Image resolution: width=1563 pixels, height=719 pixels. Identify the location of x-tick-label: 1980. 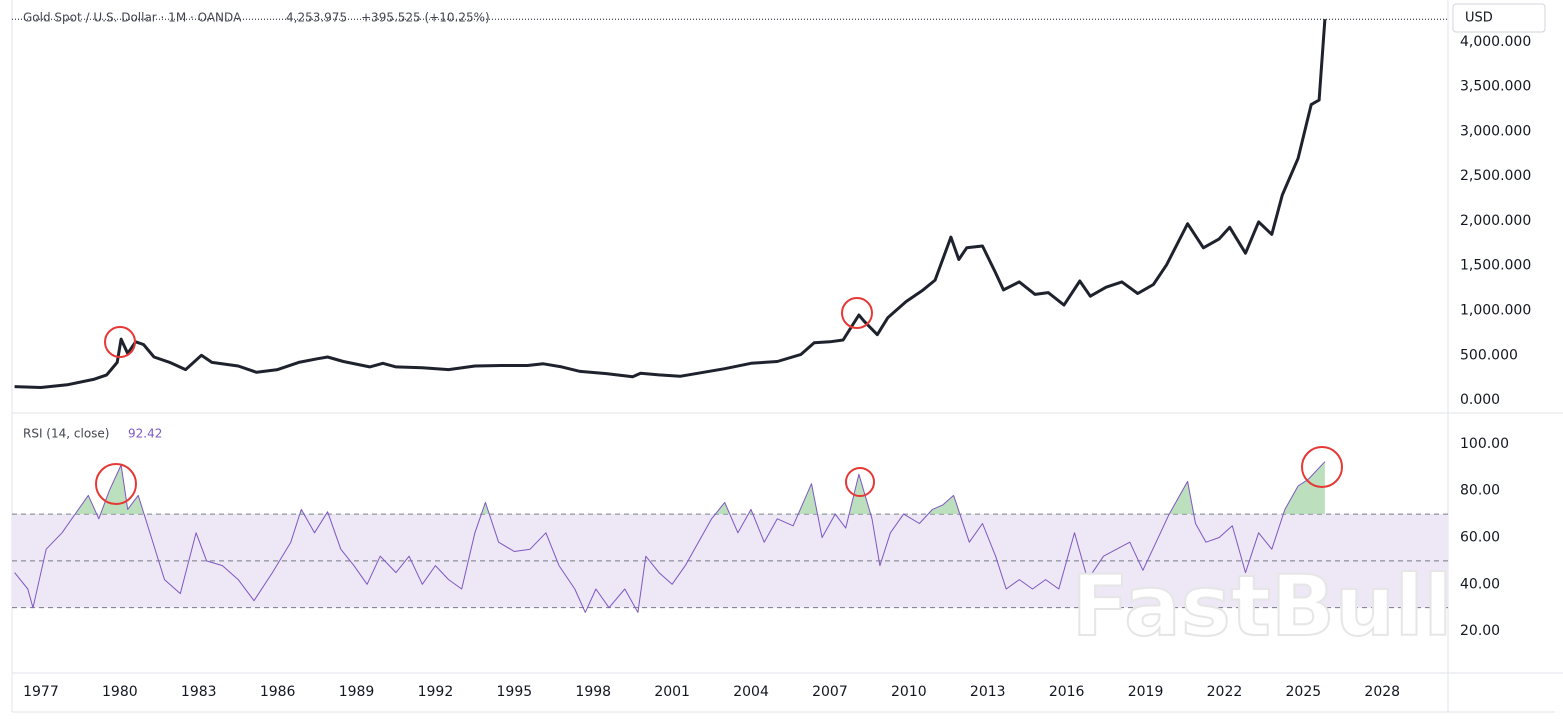
(120, 692).